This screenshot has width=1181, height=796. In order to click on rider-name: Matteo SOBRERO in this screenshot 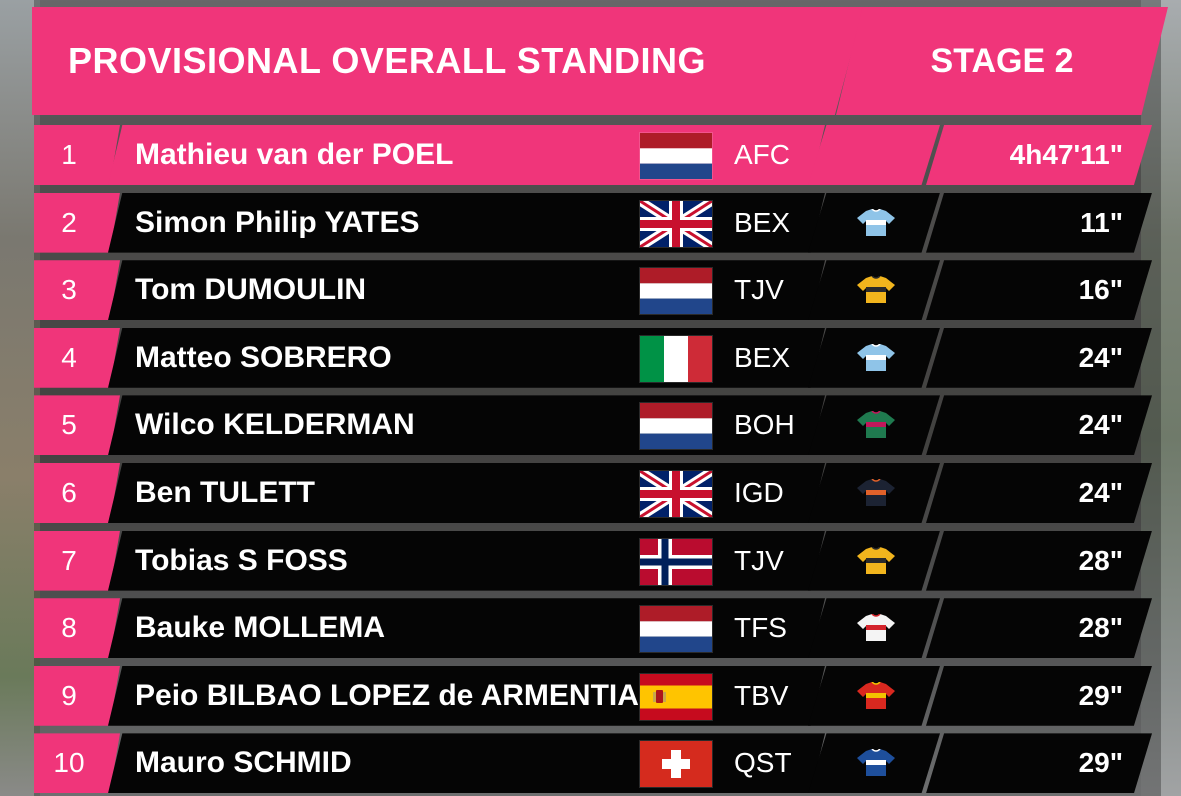, I will do `click(263, 357)`.